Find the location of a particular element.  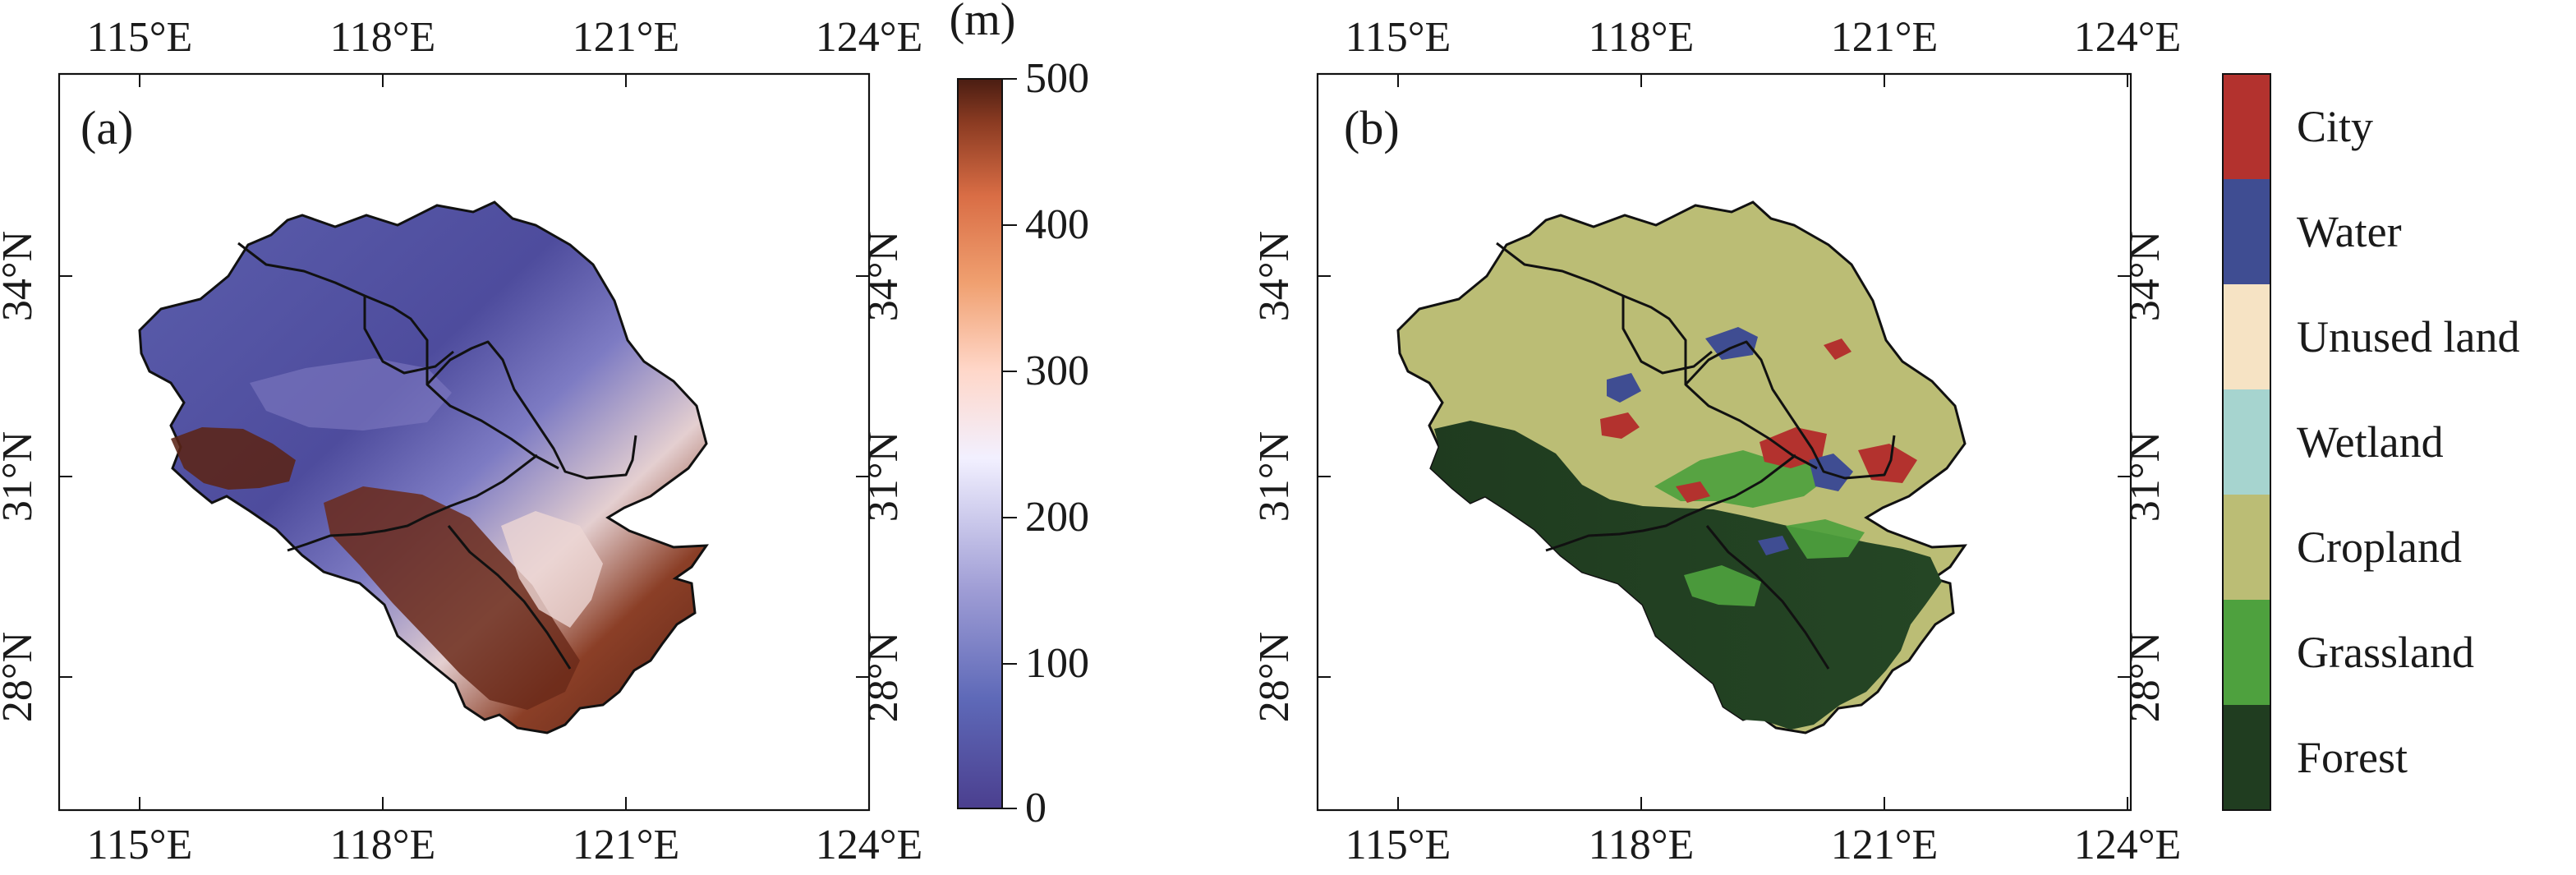

province-boundaries-b is located at coordinates (1696, 456).